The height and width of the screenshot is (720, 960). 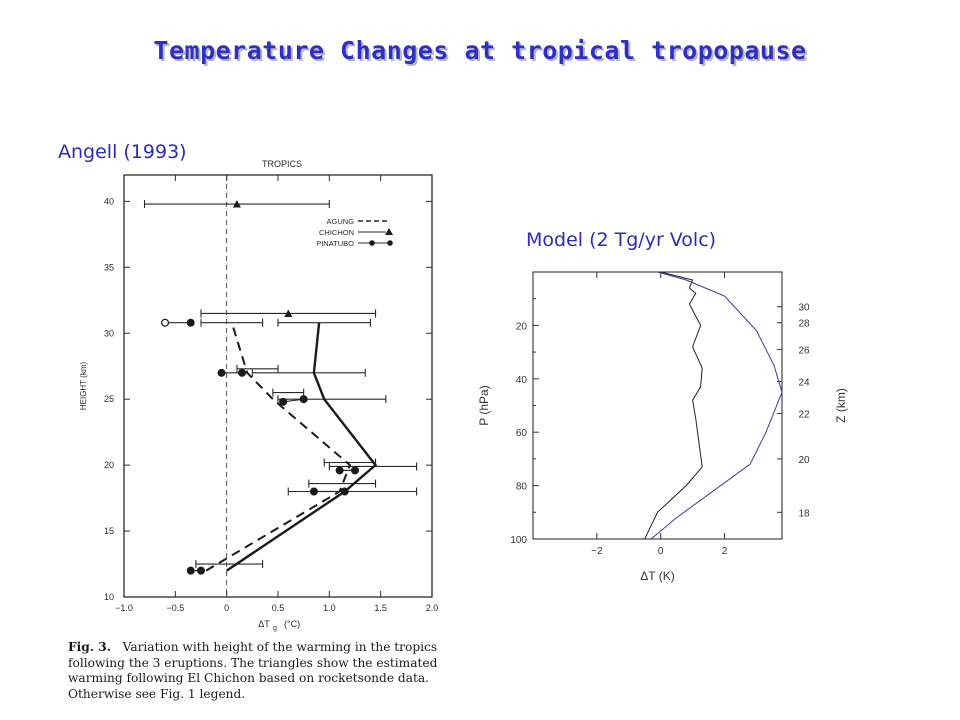 I want to click on y-tick-label: 80, so click(x=522, y=487).